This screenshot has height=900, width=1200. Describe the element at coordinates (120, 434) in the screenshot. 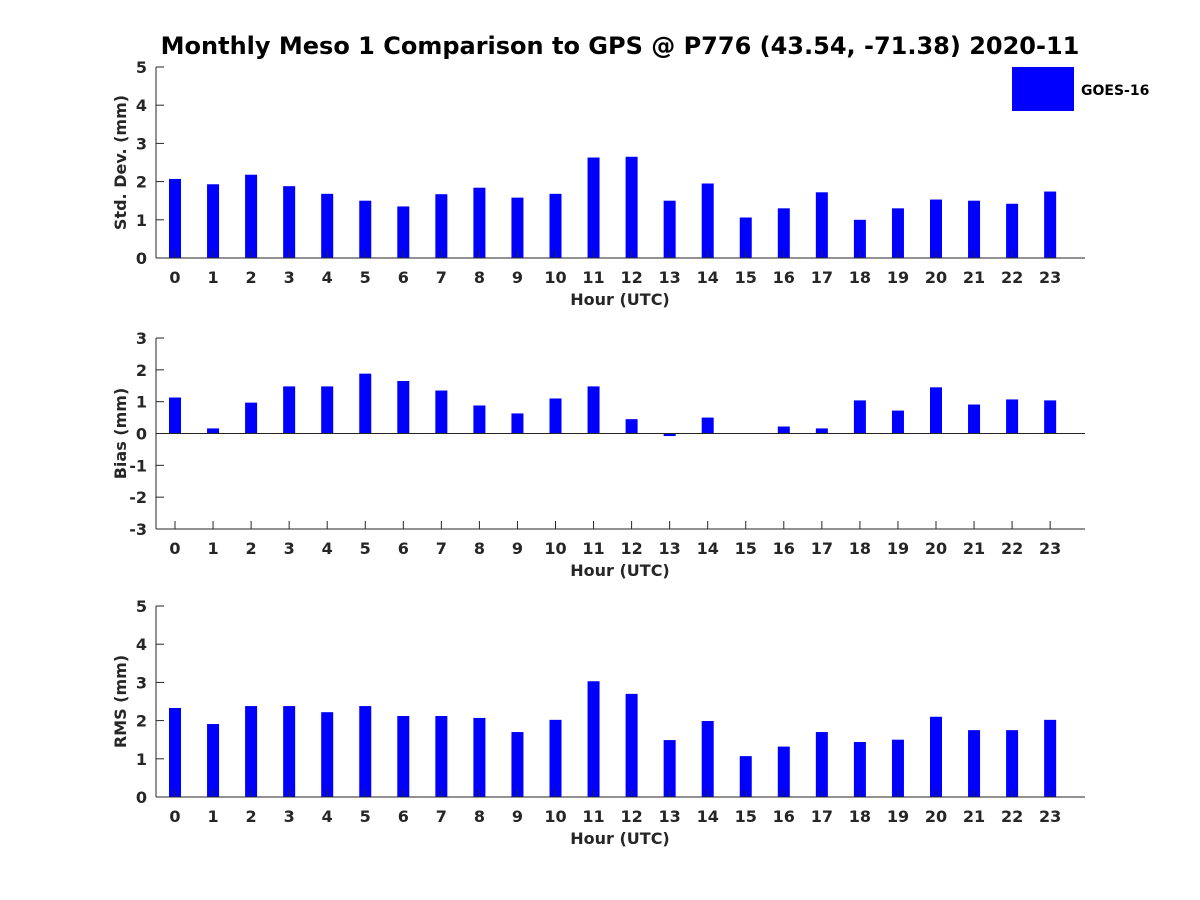

I see `bias-ylabel: Bias (mm)` at that location.